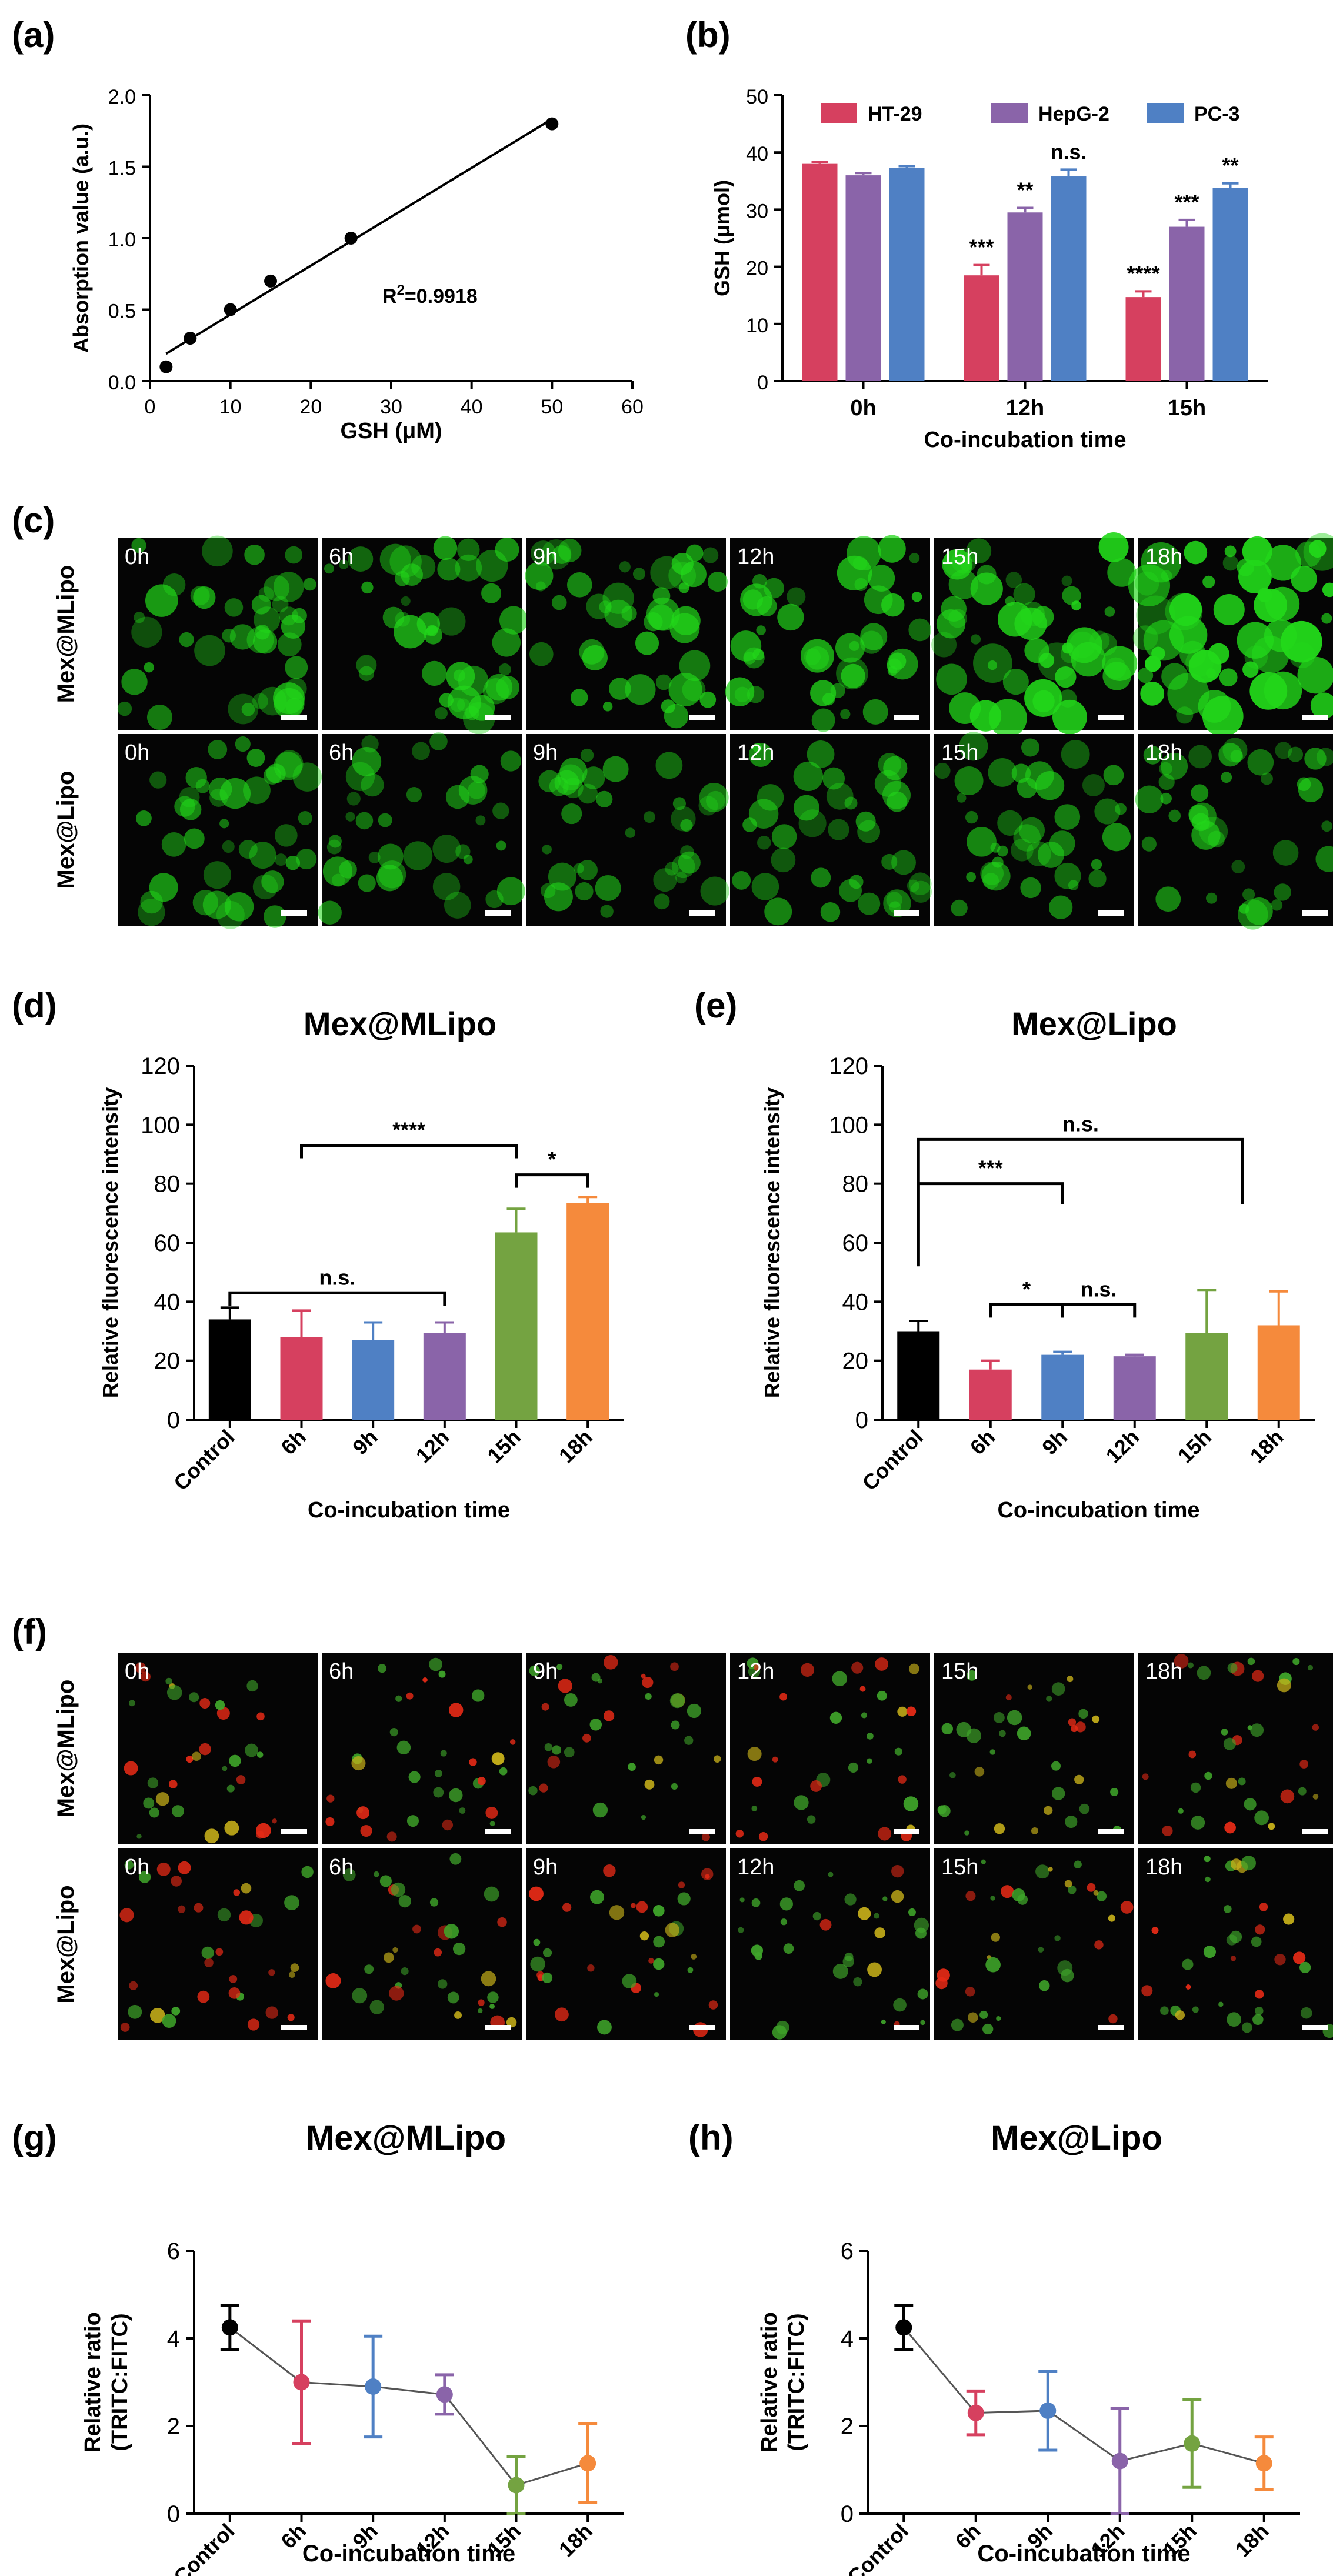  Describe the element at coordinates (959, 1867) in the screenshot. I see `time-label: 15h` at that location.